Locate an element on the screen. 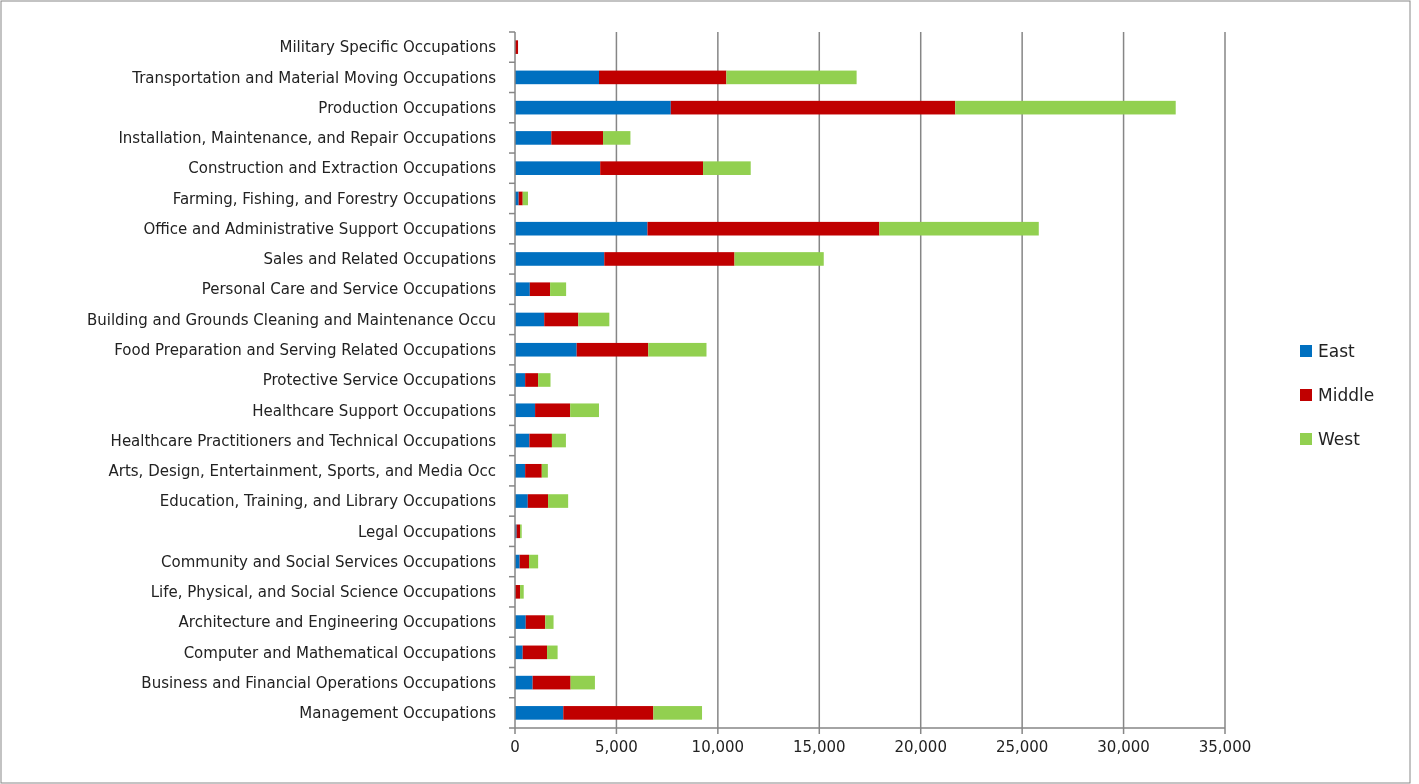 The width and height of the screenshot is (1419, 784). x-tick-label: 15,000 is located at coordinates (819, 747).